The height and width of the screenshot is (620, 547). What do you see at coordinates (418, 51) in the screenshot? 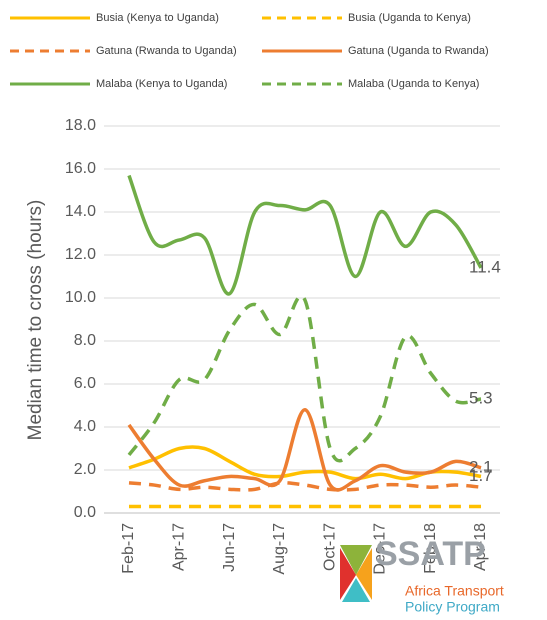
I see `legend-label: Gatuna (Uganda to Rwanda)` at bounding box center [418, 51].